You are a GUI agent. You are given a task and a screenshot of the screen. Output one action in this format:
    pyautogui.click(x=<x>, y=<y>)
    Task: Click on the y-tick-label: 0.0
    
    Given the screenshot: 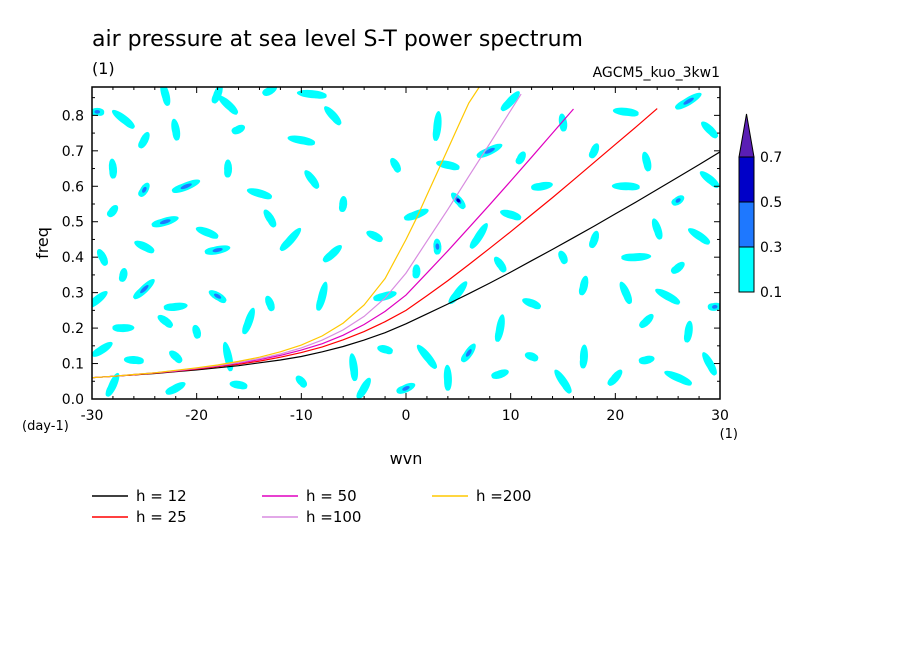 What is the action you would take?
    pyautogui.click(x=73, y=400)
    